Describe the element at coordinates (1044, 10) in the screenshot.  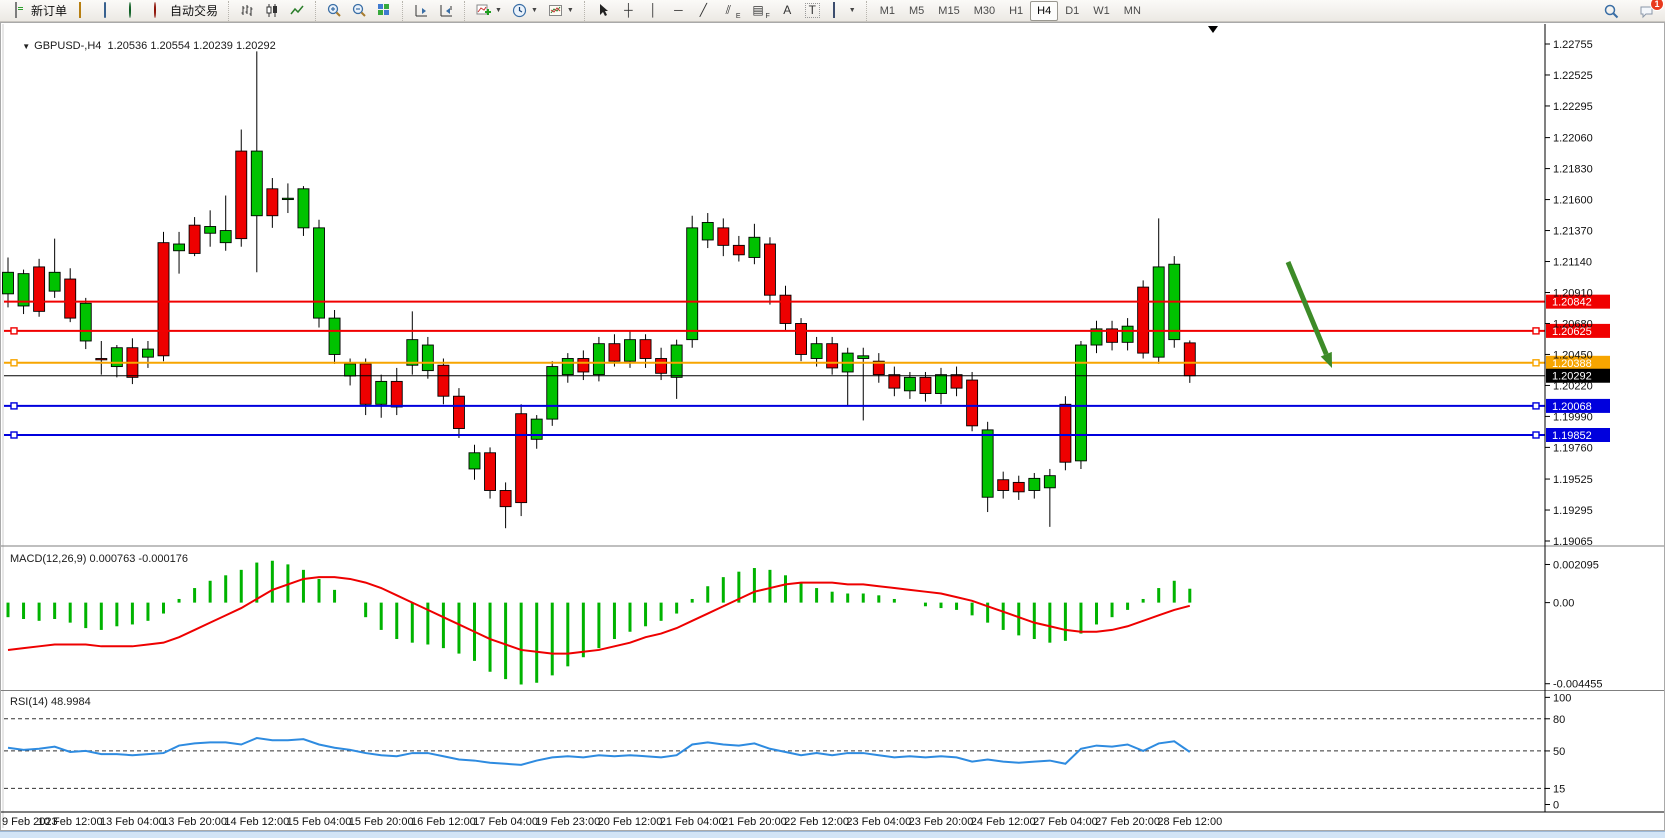
I see `tab-timeframe-h4: H4` at that location.